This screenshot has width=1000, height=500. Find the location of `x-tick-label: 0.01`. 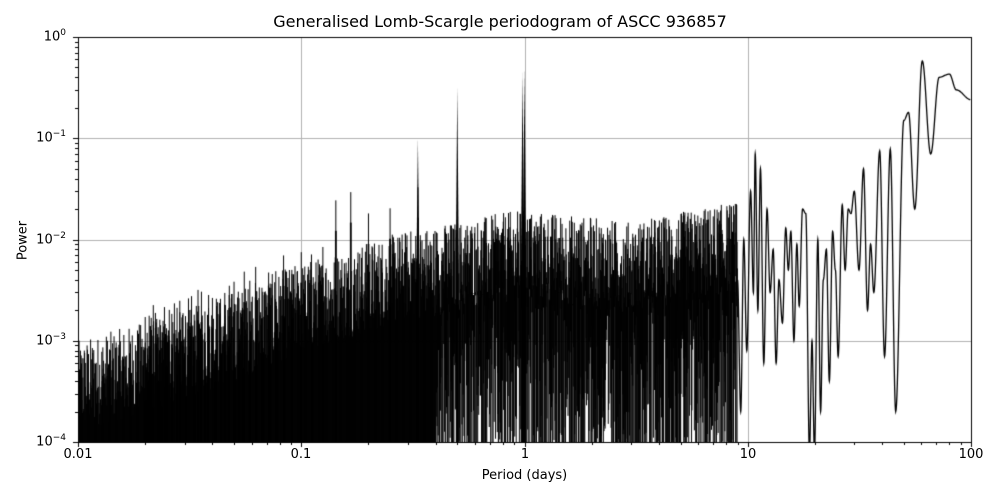

x-tick-label: 0.01 is located at coordinates (78, 454).